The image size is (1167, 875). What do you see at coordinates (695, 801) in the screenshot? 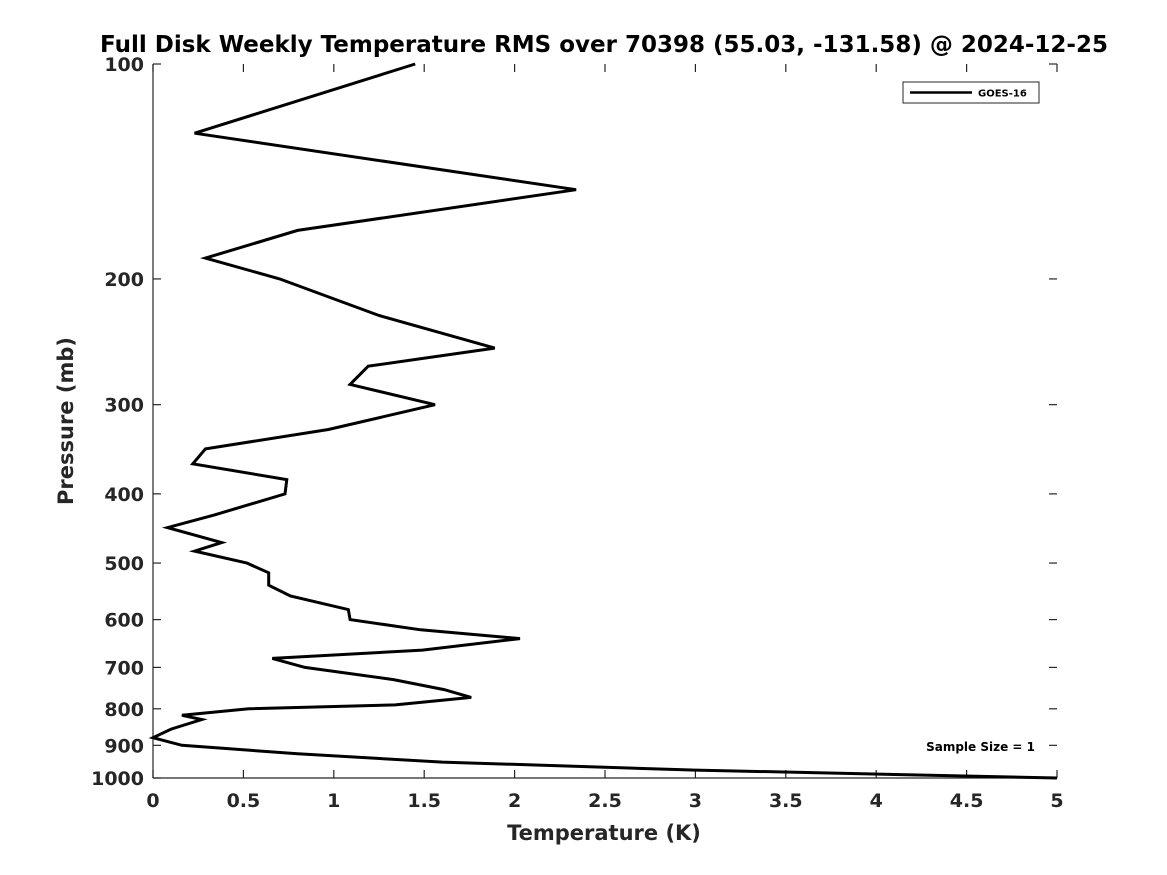
I see `x-tick-label: 3` at bounding box center [695, 801].